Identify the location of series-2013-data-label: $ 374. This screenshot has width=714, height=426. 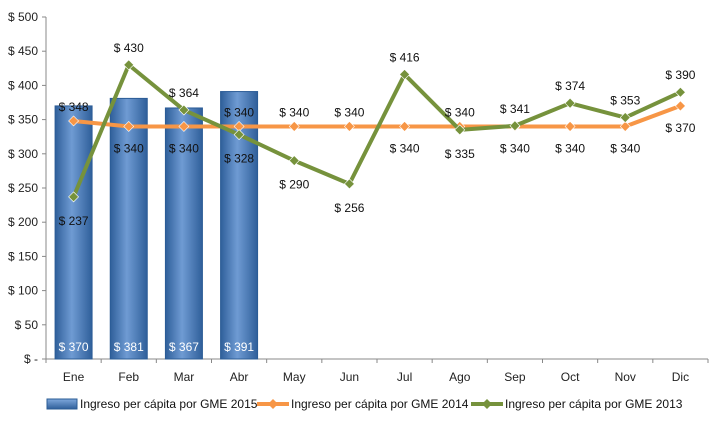
(570, 86).